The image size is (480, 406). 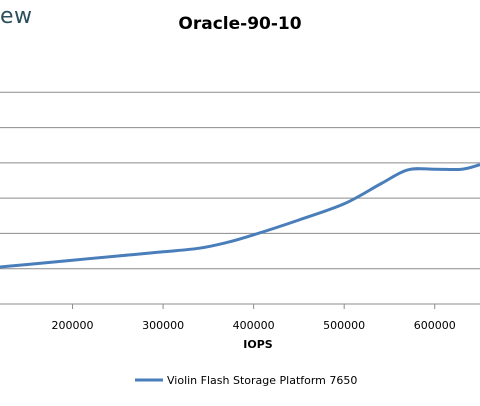 I want to click on x-tick-label: 600000, so click(x=435, y=325).